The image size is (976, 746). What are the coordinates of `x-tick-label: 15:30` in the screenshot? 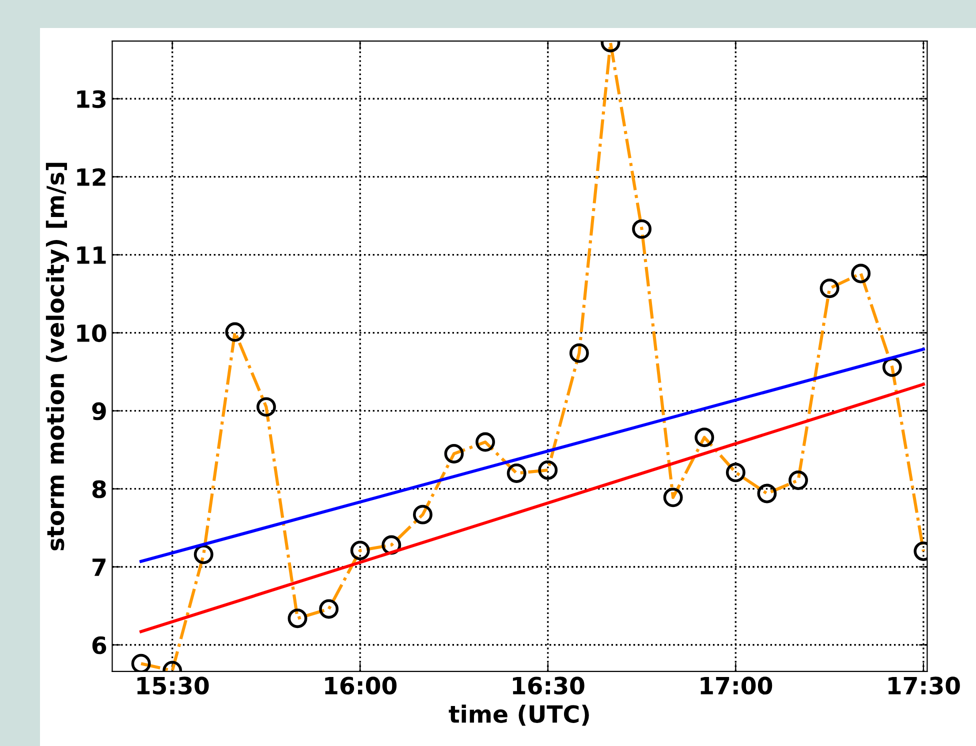 It's located at (173, 685).